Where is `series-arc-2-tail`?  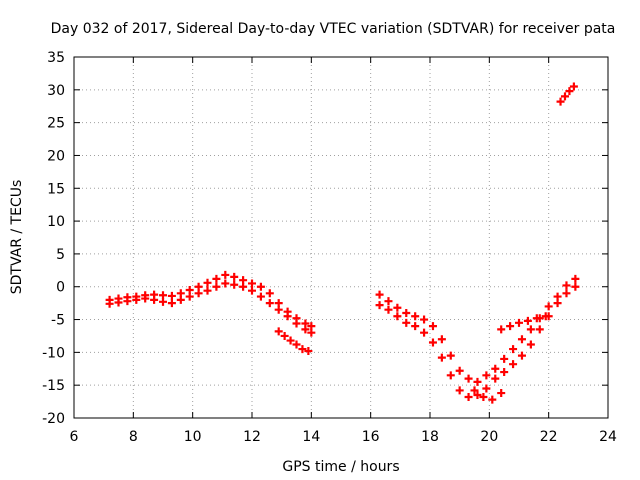 series-arc-2-tail is located at coordinates (488, 395).